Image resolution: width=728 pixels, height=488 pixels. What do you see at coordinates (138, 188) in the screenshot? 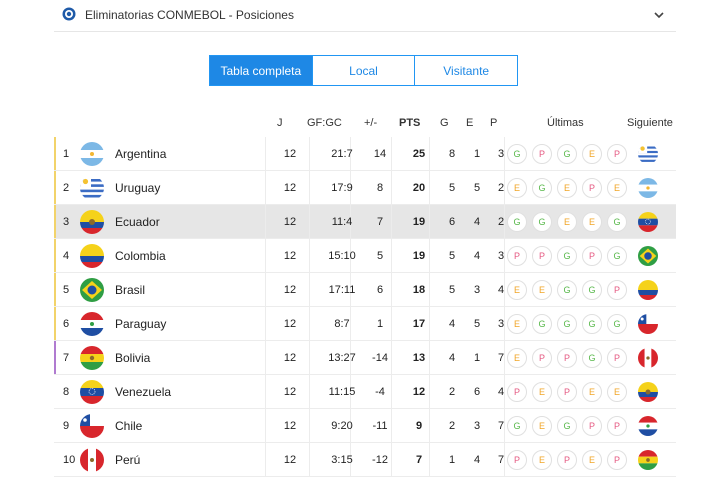
I see `team-name: Uruguay` at bounding box center [138, 188].